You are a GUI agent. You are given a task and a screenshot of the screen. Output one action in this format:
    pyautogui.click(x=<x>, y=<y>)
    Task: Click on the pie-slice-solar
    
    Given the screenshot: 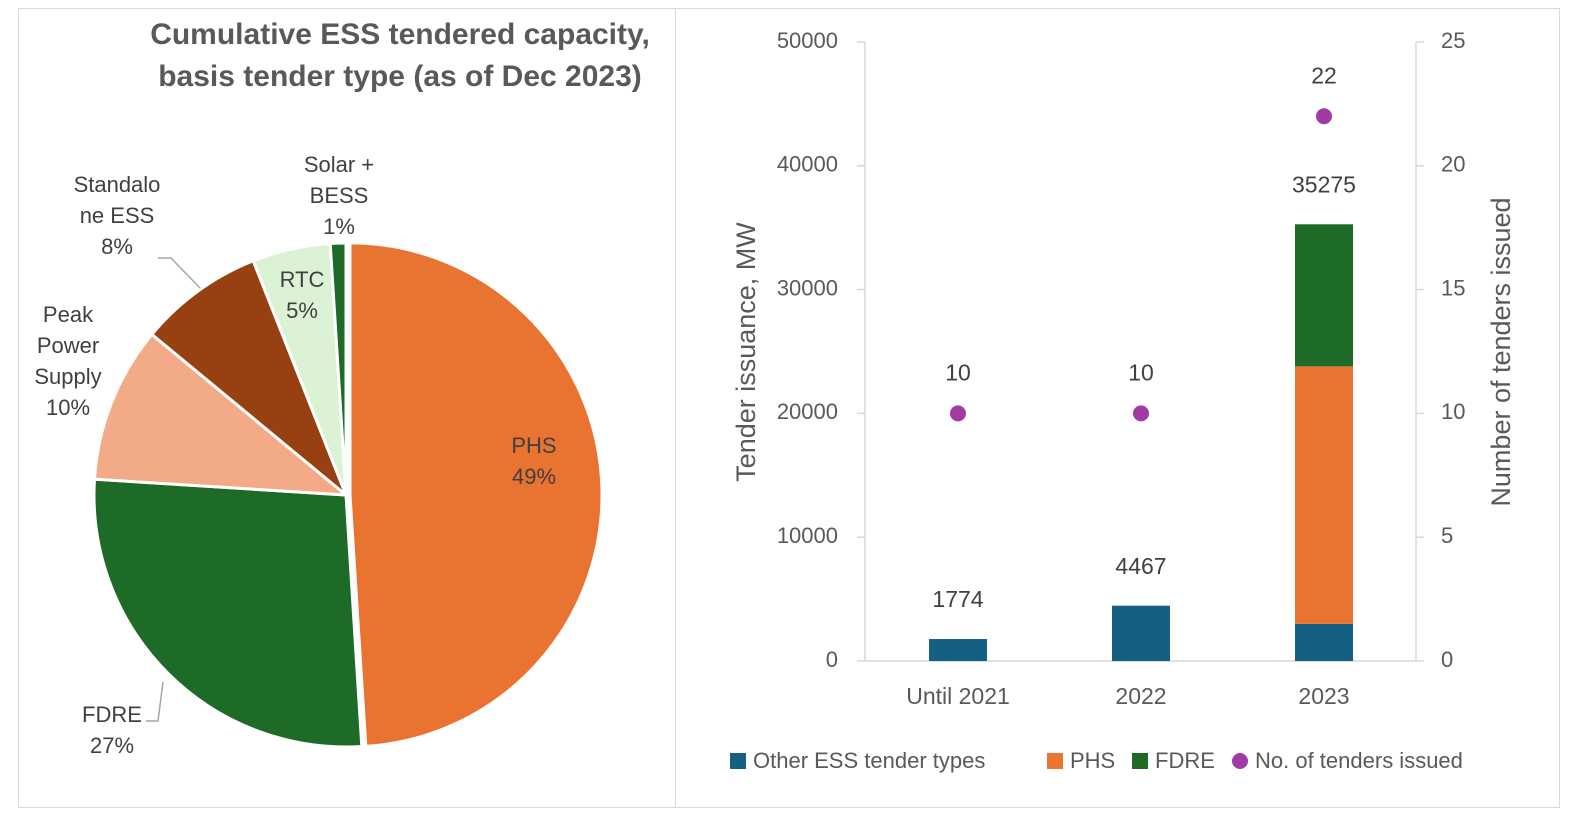 What is the action you would take?
    pyautogui.click(x=338, y=369)
    